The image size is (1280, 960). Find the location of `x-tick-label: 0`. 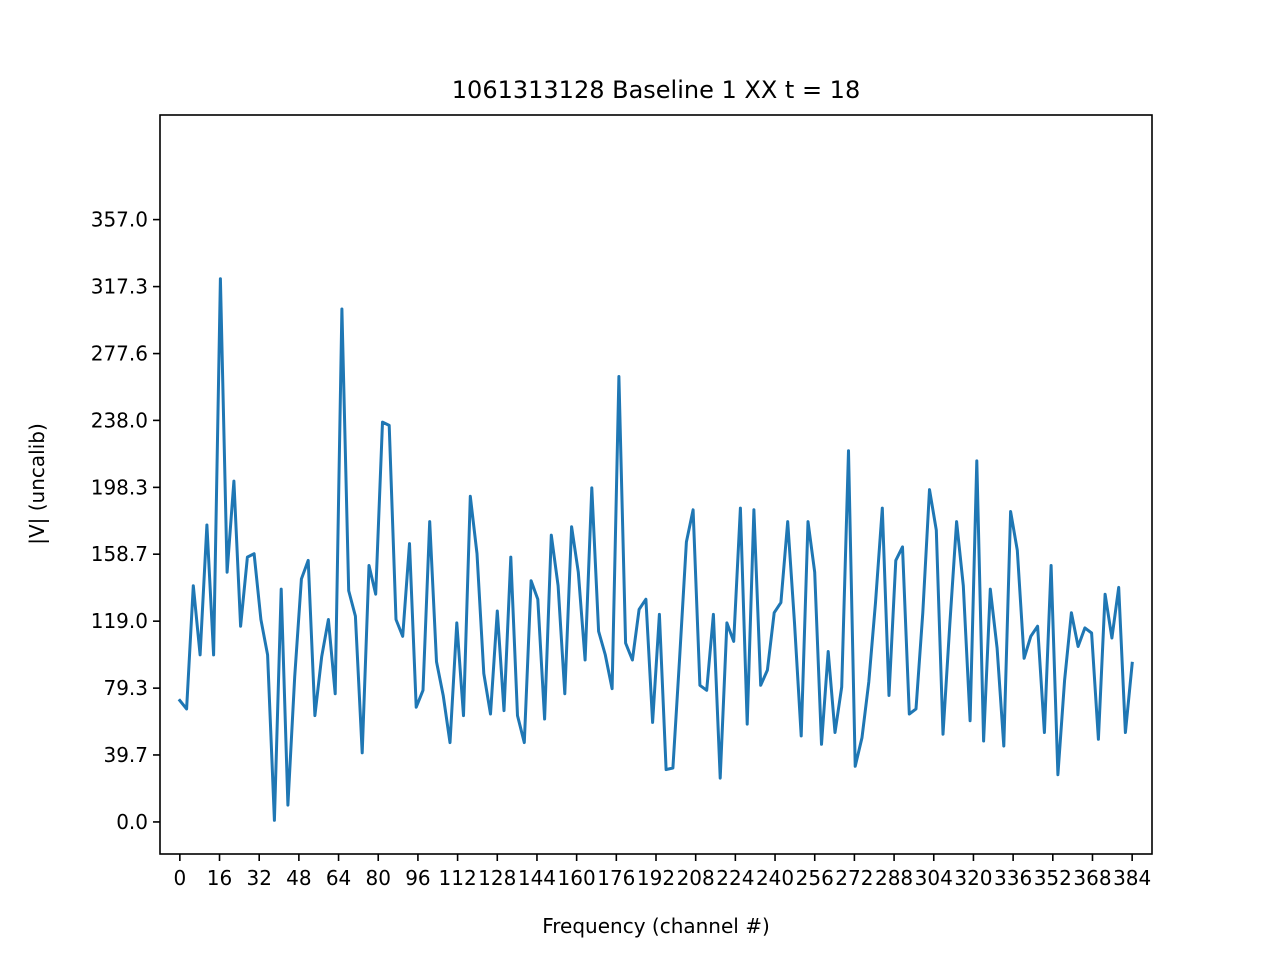

x-tick-label: 0 is located at coordinates (179, 878).